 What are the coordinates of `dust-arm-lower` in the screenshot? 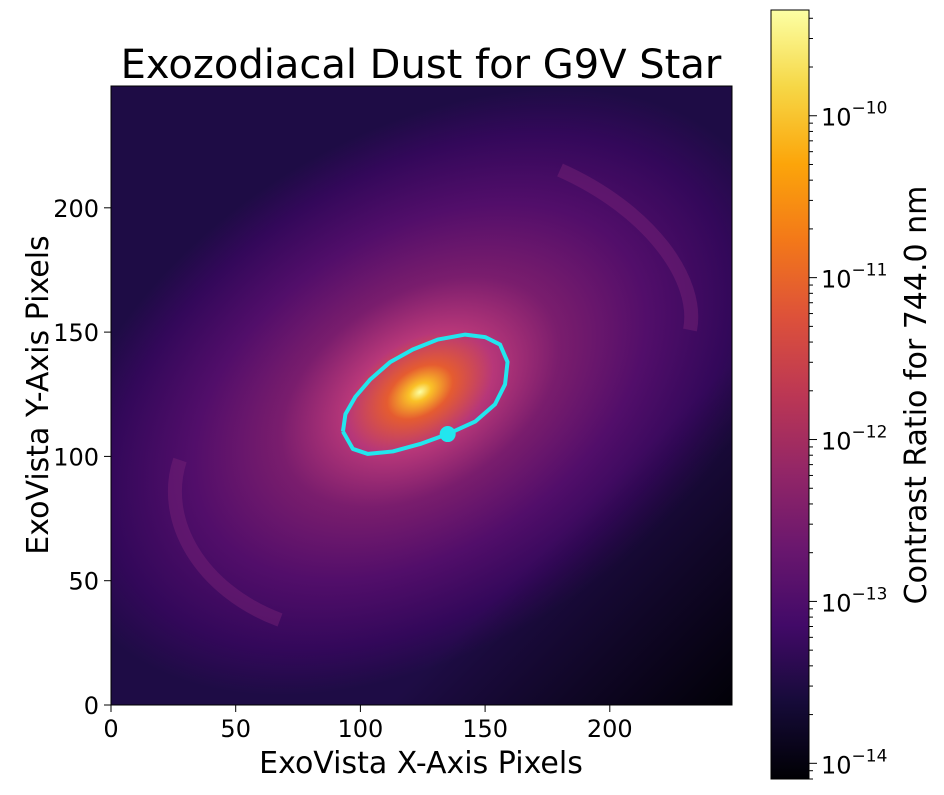 It's located at (225, 542).